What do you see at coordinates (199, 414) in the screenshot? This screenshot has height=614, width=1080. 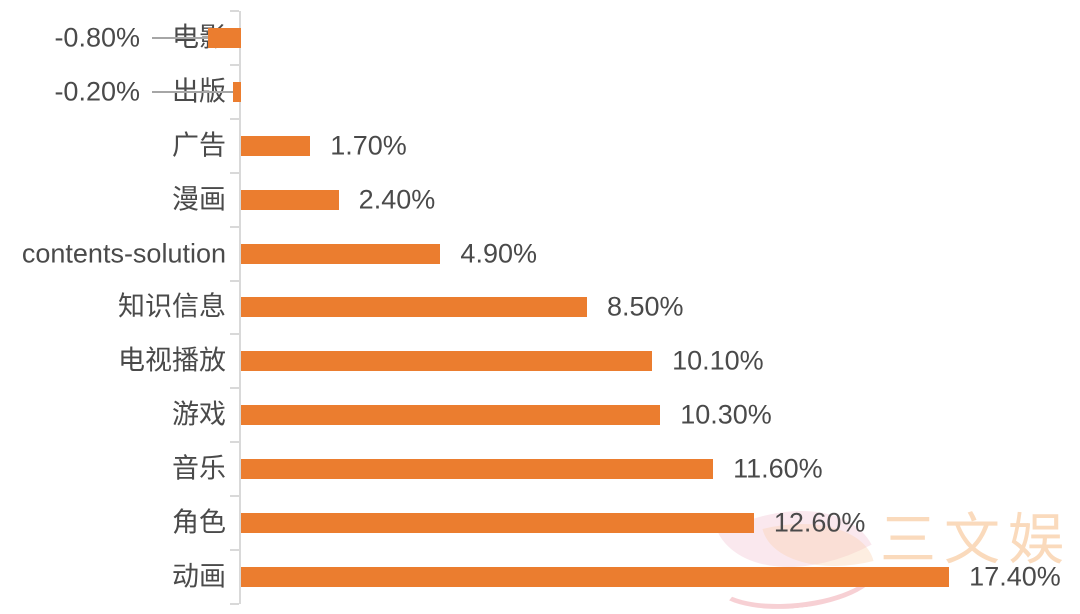 I see `category-label: 游戏` at bounding box center [199, 414].